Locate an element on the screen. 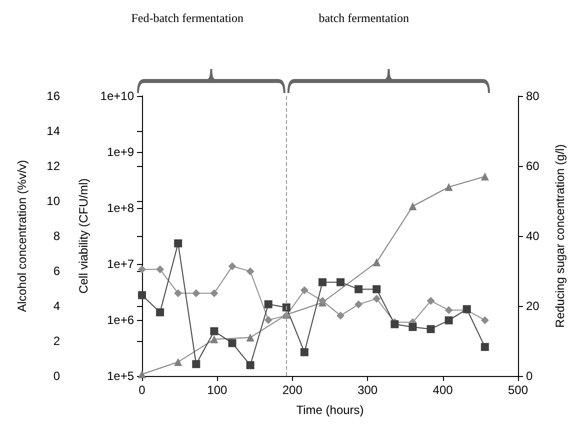 This screenshot has height=429, width=582. y3-axis-title: Cell viability (CFU/ml) is located at coordinates (83, 236).